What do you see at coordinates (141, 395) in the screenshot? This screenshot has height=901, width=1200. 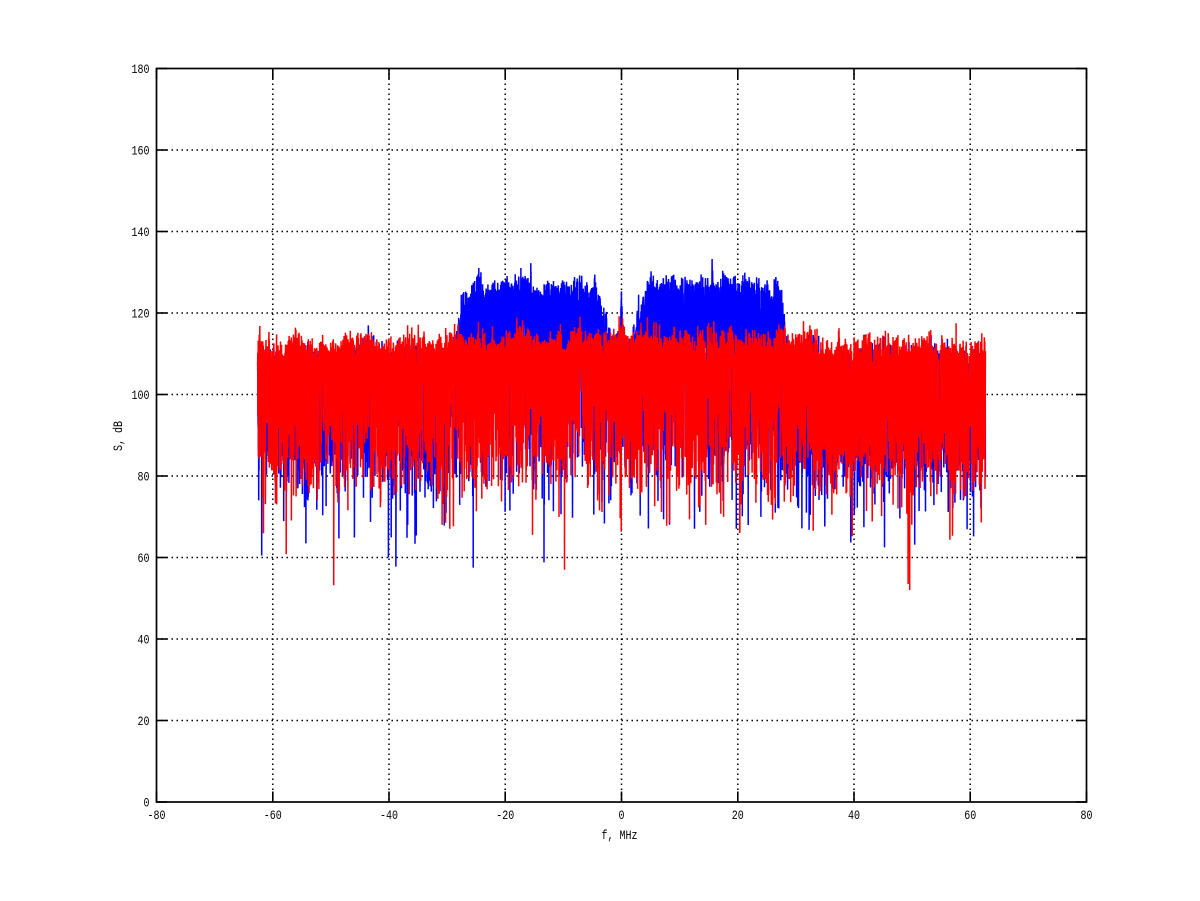 I see `svg-text: 100` at bounding box center [141, 395].